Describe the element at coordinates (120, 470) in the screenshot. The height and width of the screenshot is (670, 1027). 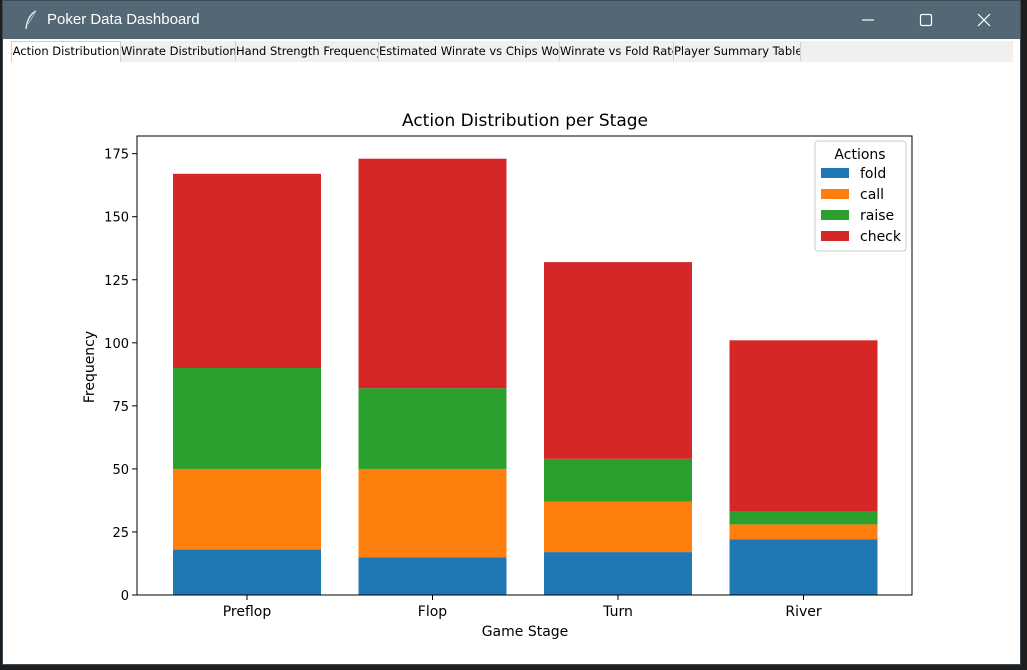
I see `y-tick-label: 50` at that location.